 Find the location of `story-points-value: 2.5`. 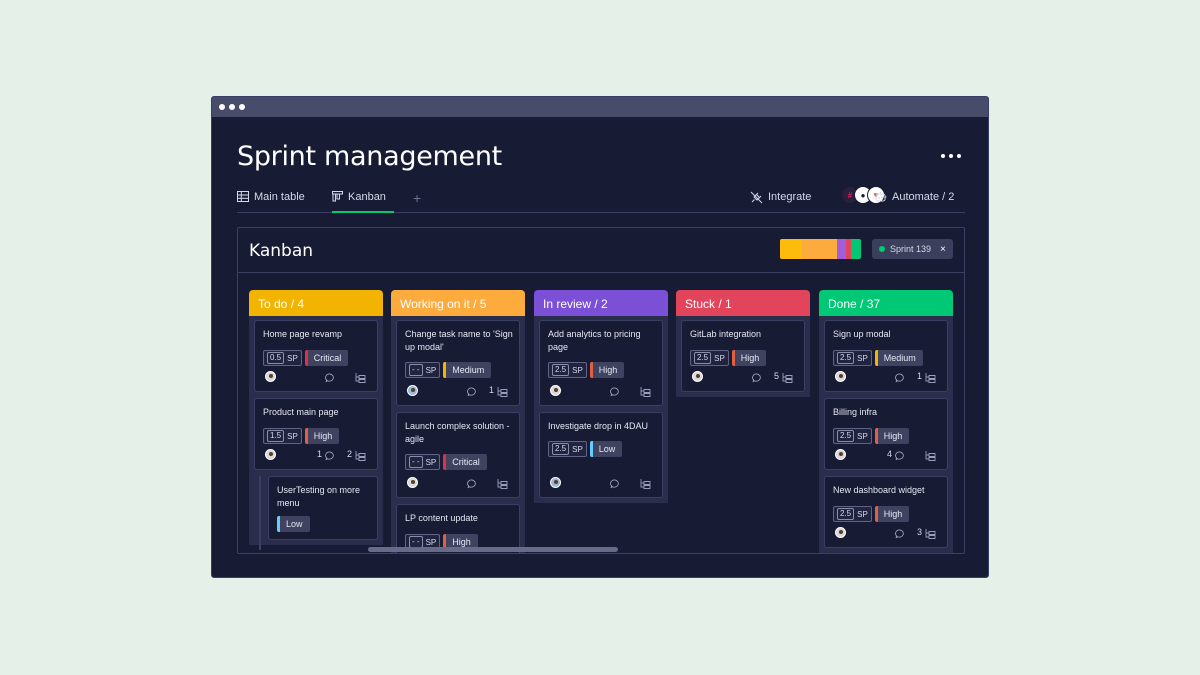

story-points-value: 2.5 is located at coordinates (561, 449).